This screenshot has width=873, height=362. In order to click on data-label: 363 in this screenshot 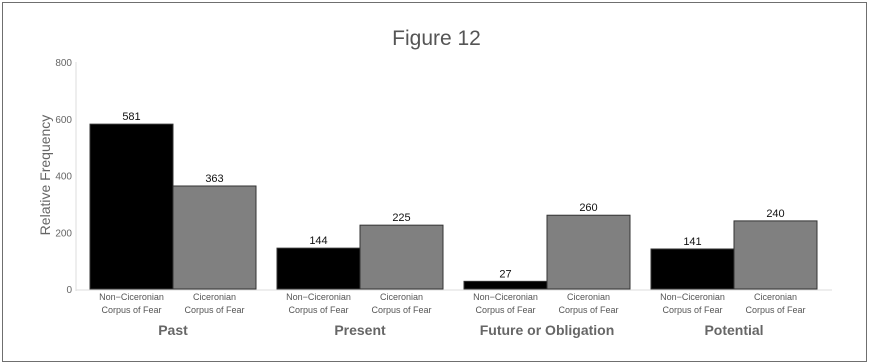, I will do `click(214, 179)`.